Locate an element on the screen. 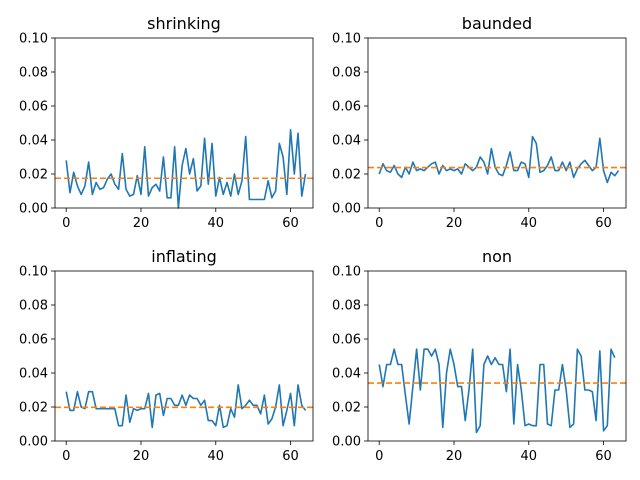 Image resolution: width=640 pixels, height=480 pixels. subplot-title: non is located at coordinates (497, 256).